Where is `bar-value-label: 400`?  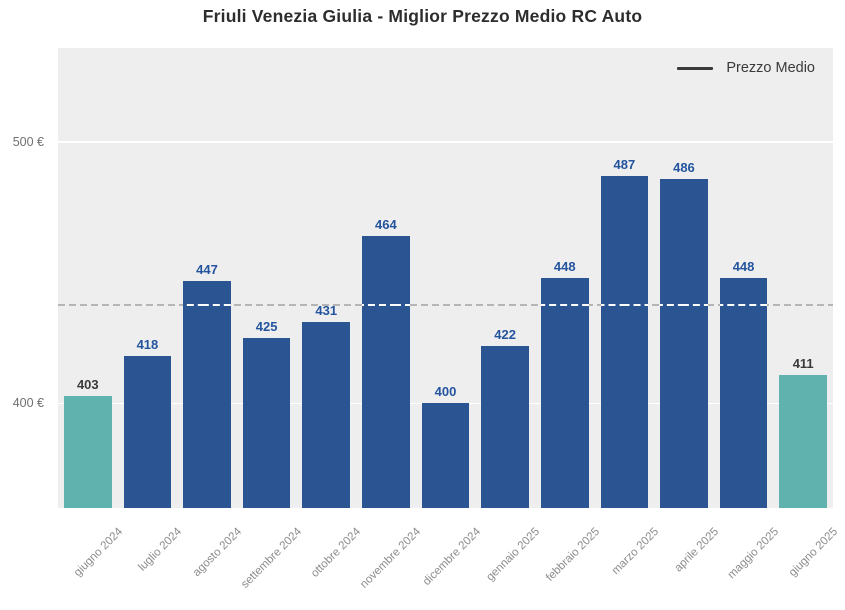 bar-value-label: 400 is located at coordinates (445, 392).